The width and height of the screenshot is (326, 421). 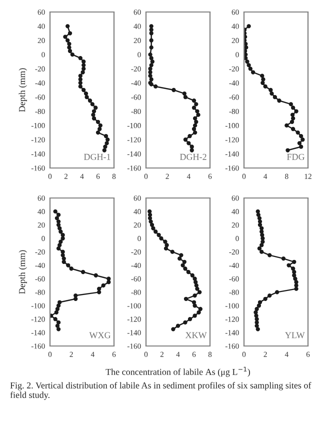 What do you see at coordinates (296, 157) in the screenshot?
I see `annotation: FDG` at bounding box center [296, 157].